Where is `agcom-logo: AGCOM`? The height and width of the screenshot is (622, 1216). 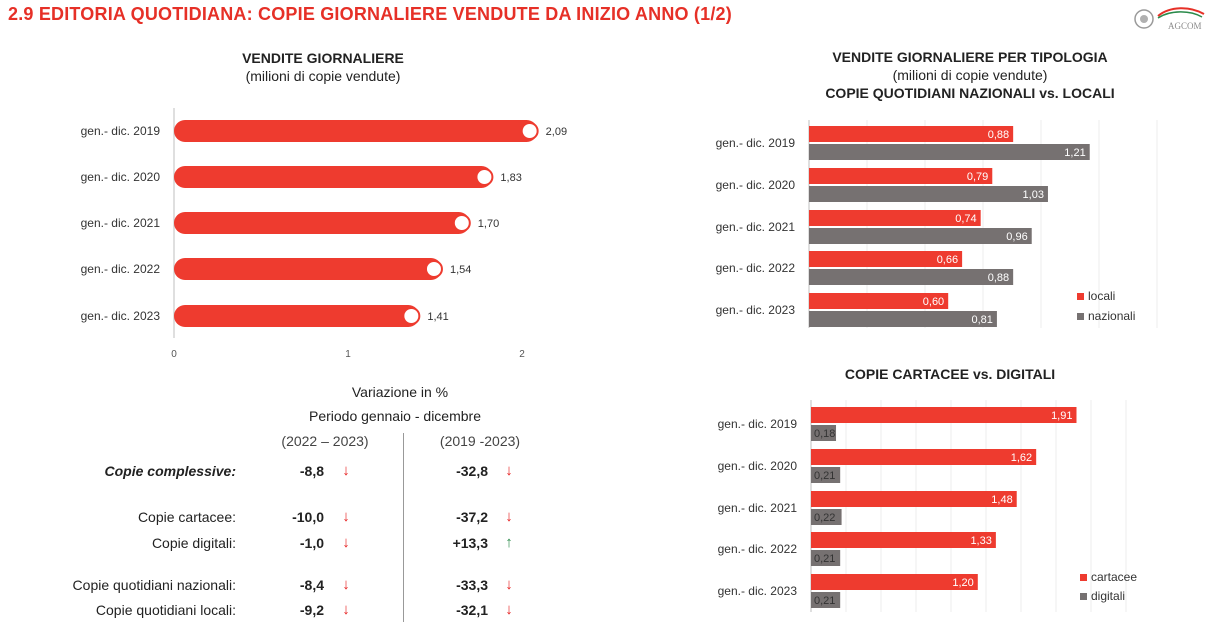
agcom-logo: AGCOM is located at coordinates (1170, 19).